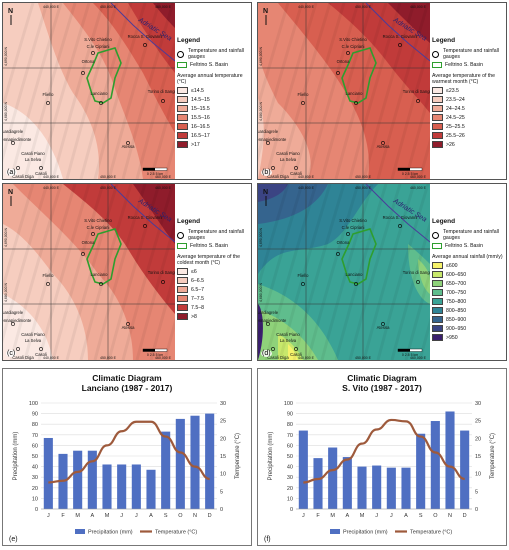 This screenshot has height=550, width=509. Describe the element at coordinates (214, 108) in the screenshot. I see `legend-class-row: 15–15.5` at that location.